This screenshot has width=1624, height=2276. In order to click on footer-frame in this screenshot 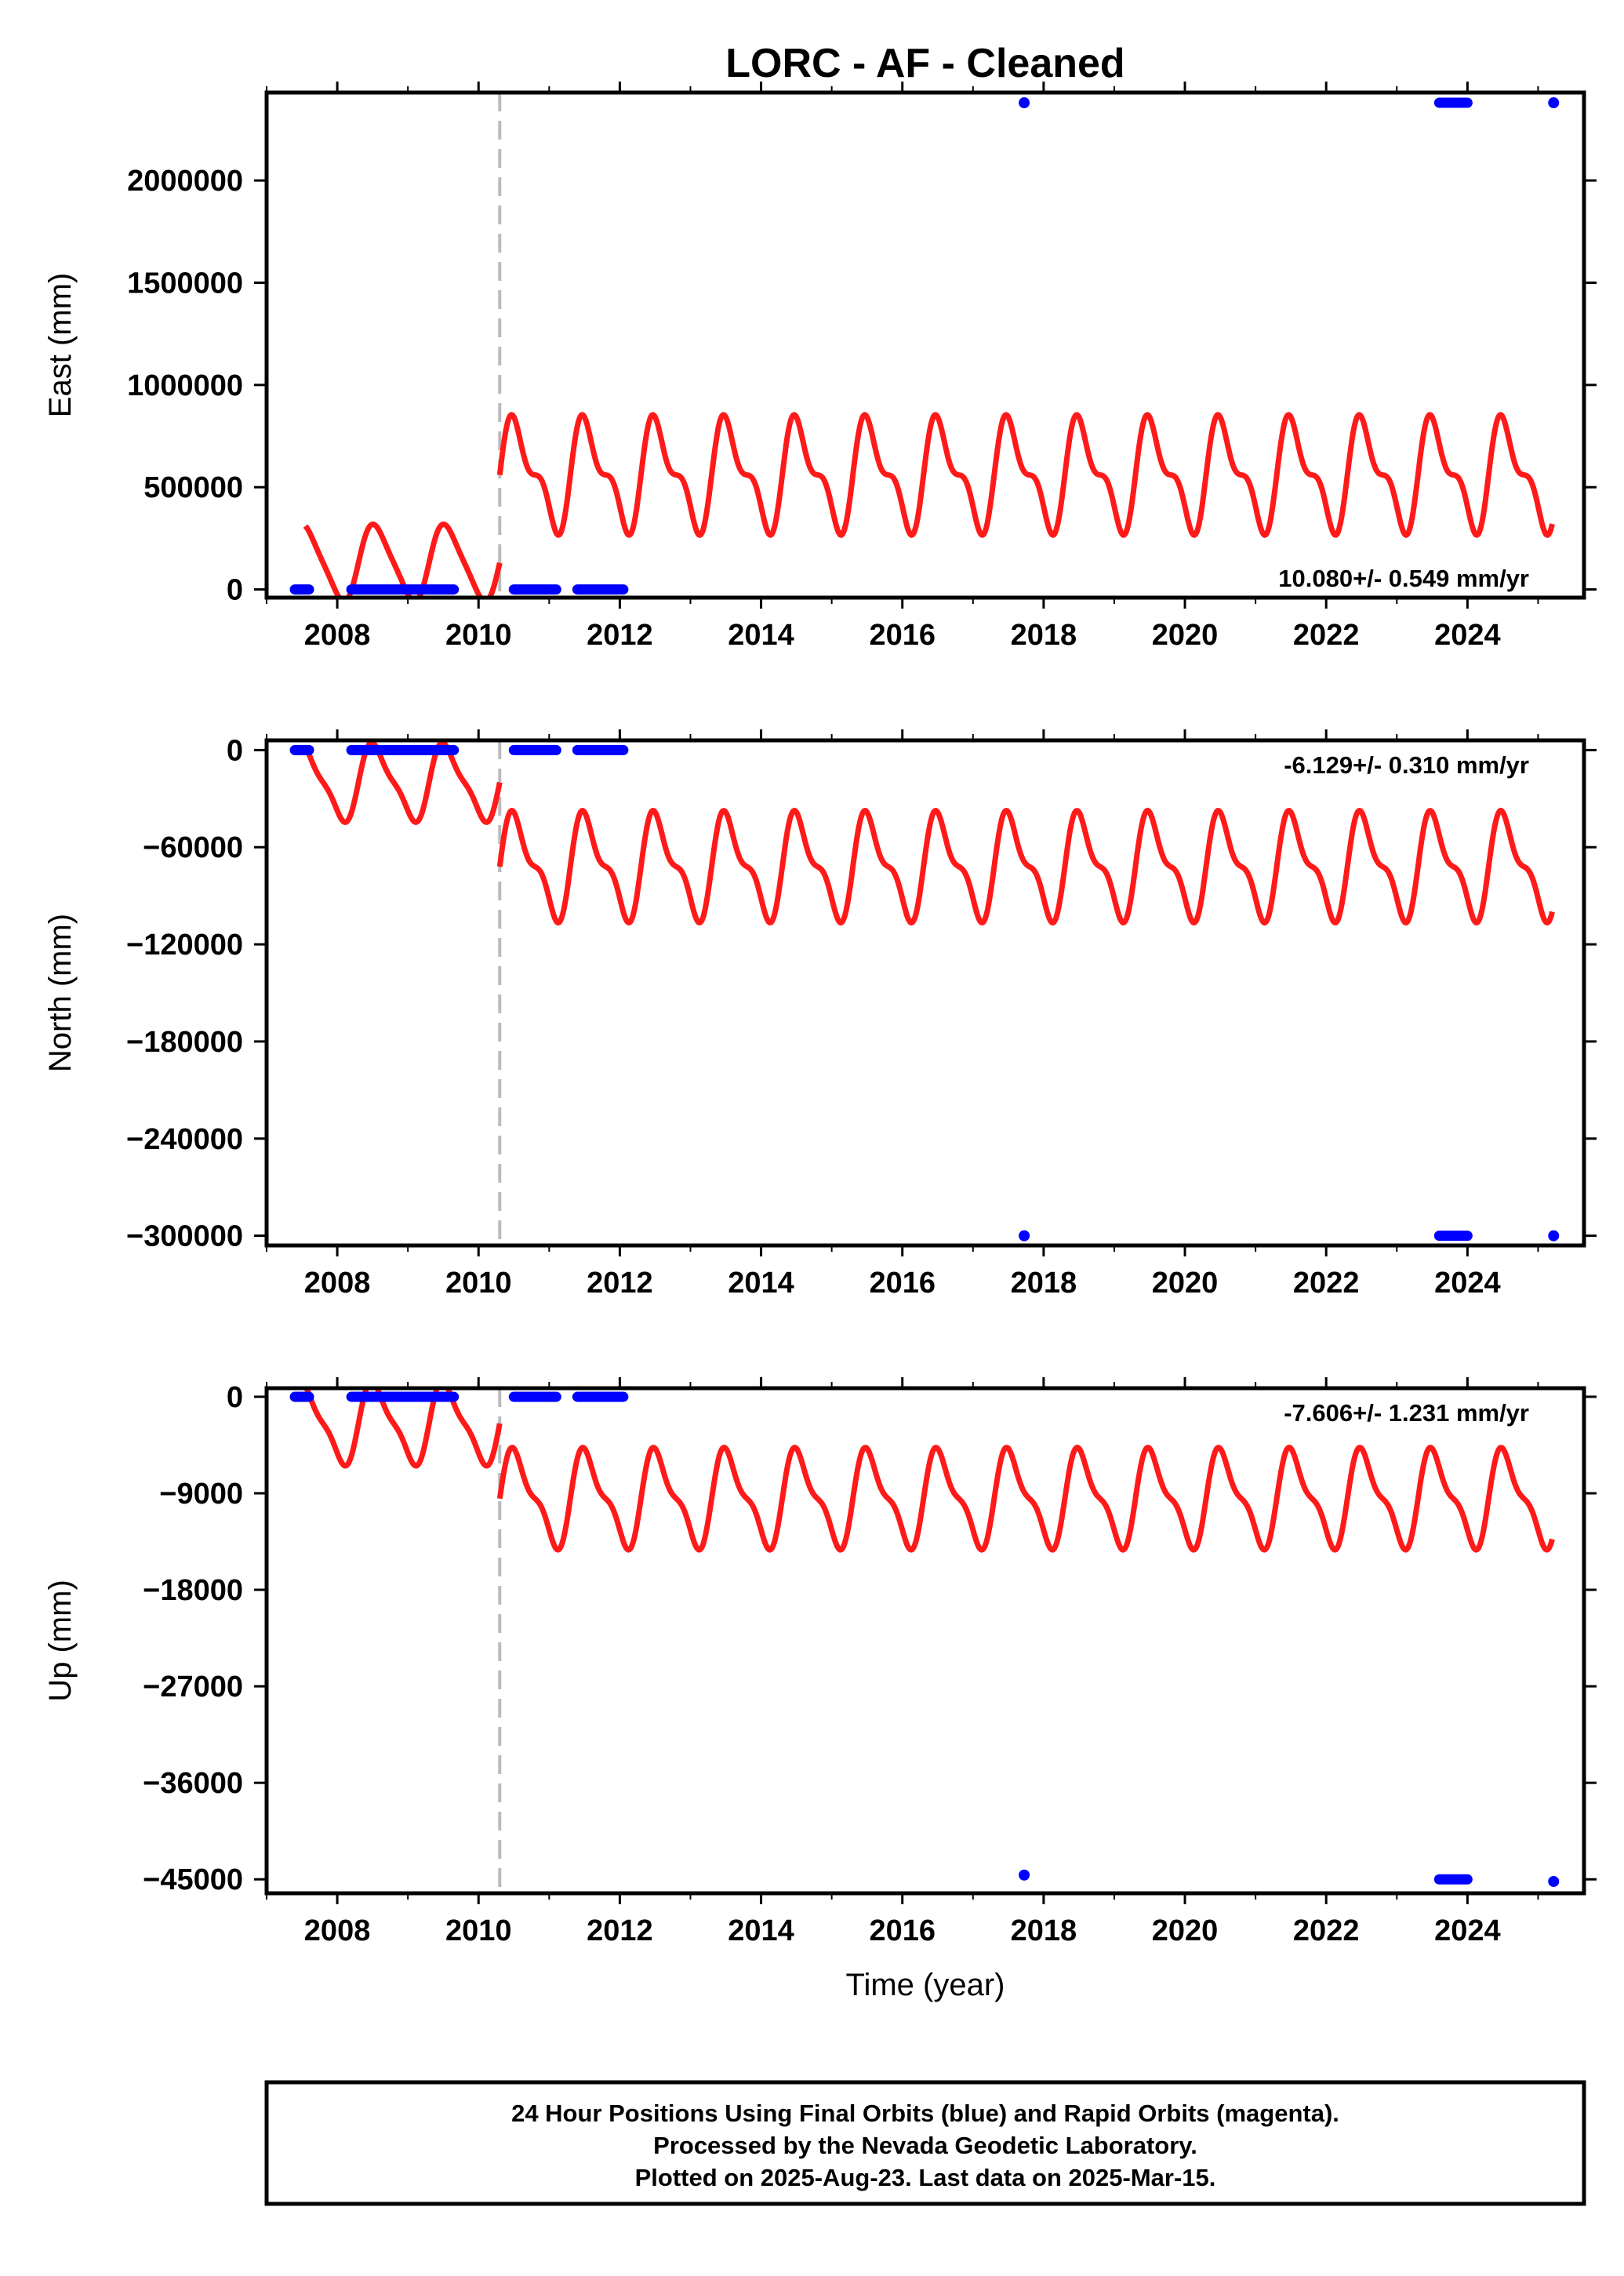, I will do `click(925, 2143)`.